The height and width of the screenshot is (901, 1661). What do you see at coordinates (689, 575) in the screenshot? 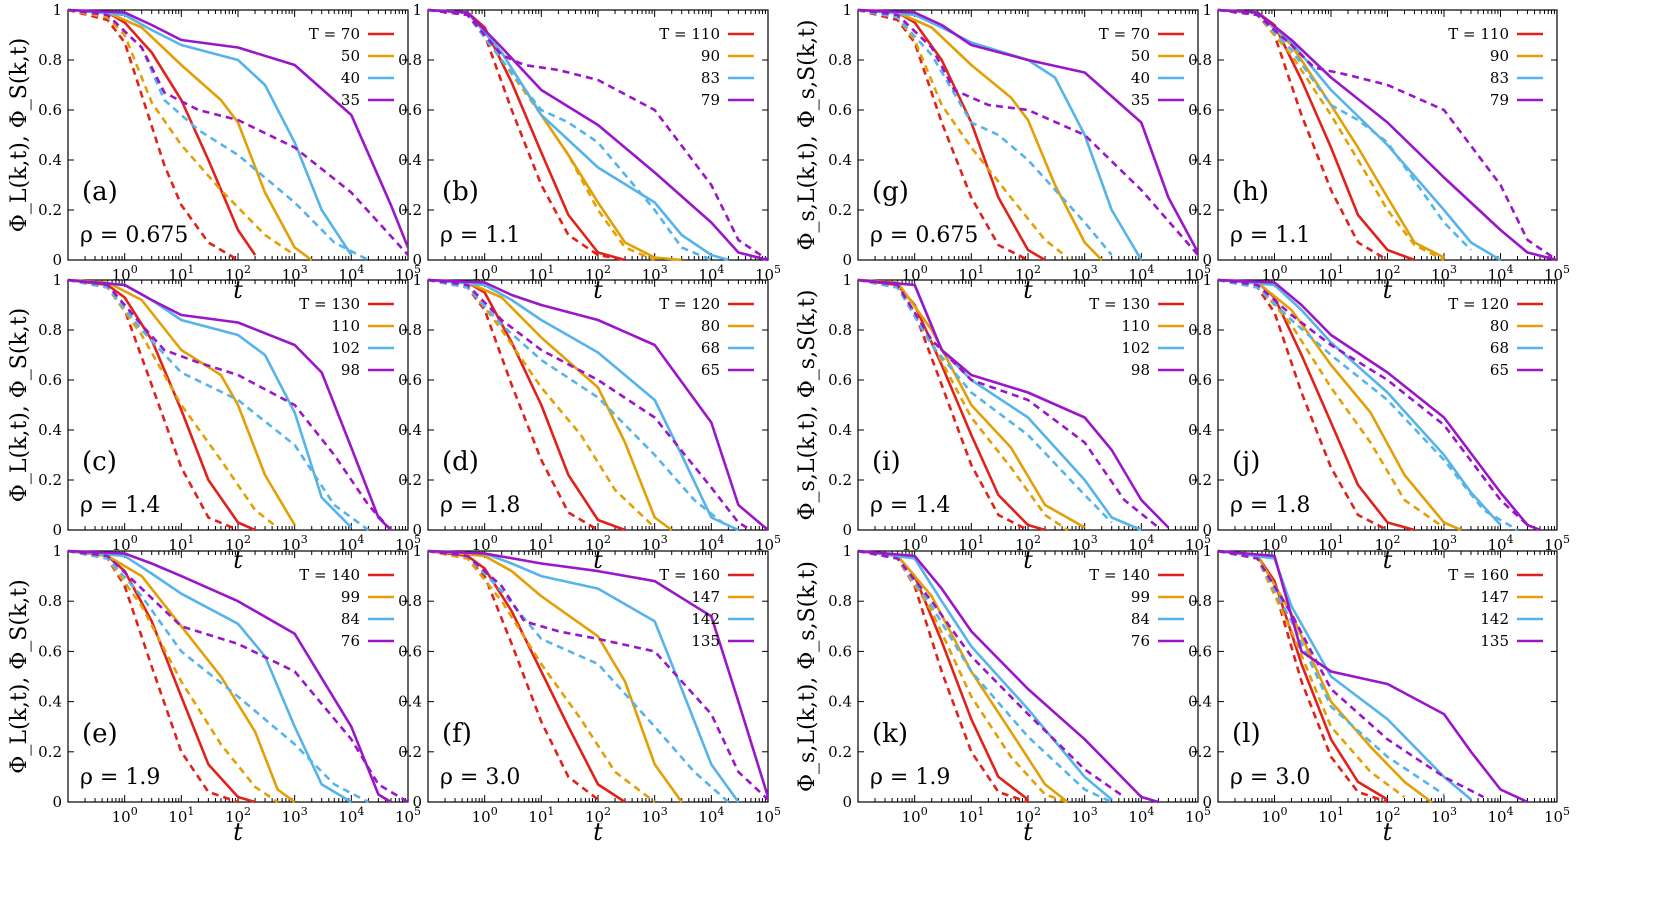
I see `legend-entry-label: T = 160` at bounding box center [689, 575].